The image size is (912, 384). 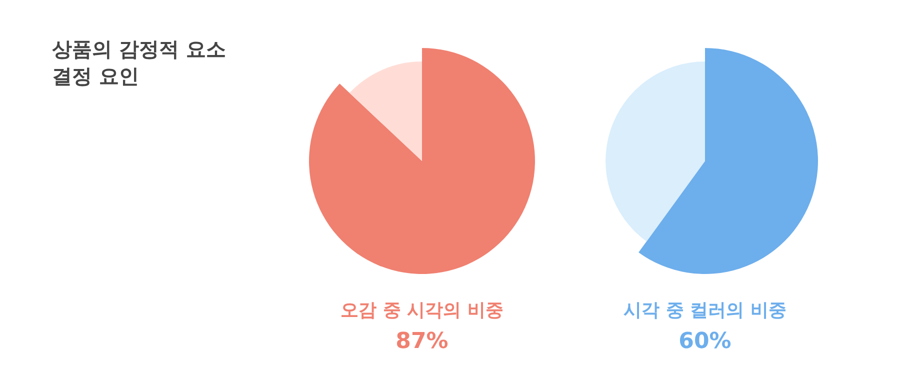 I want to click on text: 오감 중 시각의 비중, so click(x=422, y=310).